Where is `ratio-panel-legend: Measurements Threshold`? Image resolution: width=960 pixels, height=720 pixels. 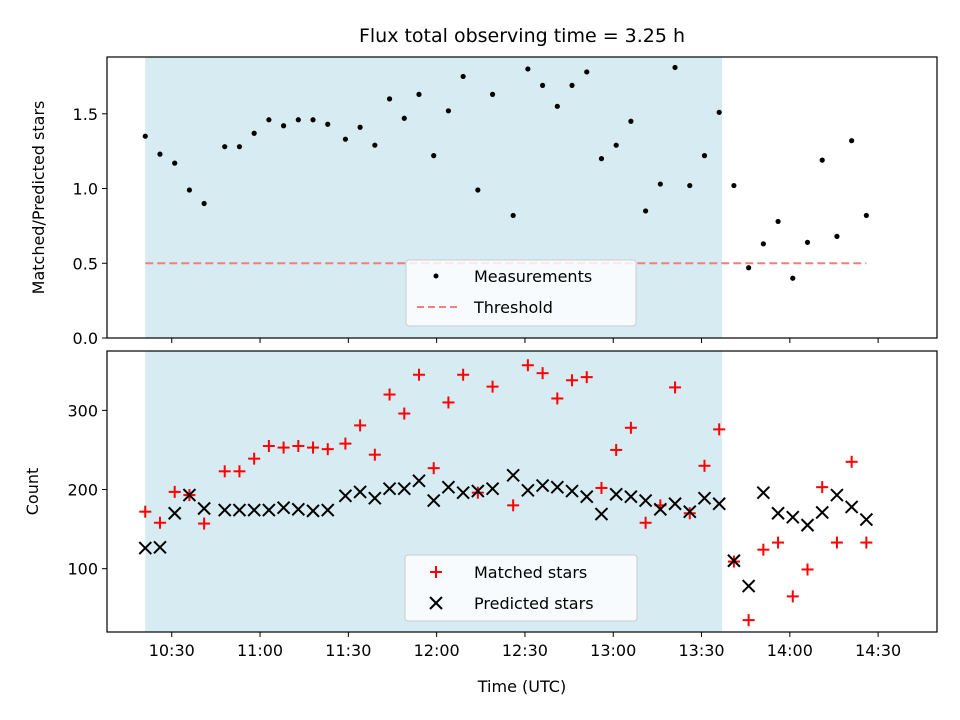 ratio-panel-legend: Measurements Threshold is located at coordinates (521, 293).